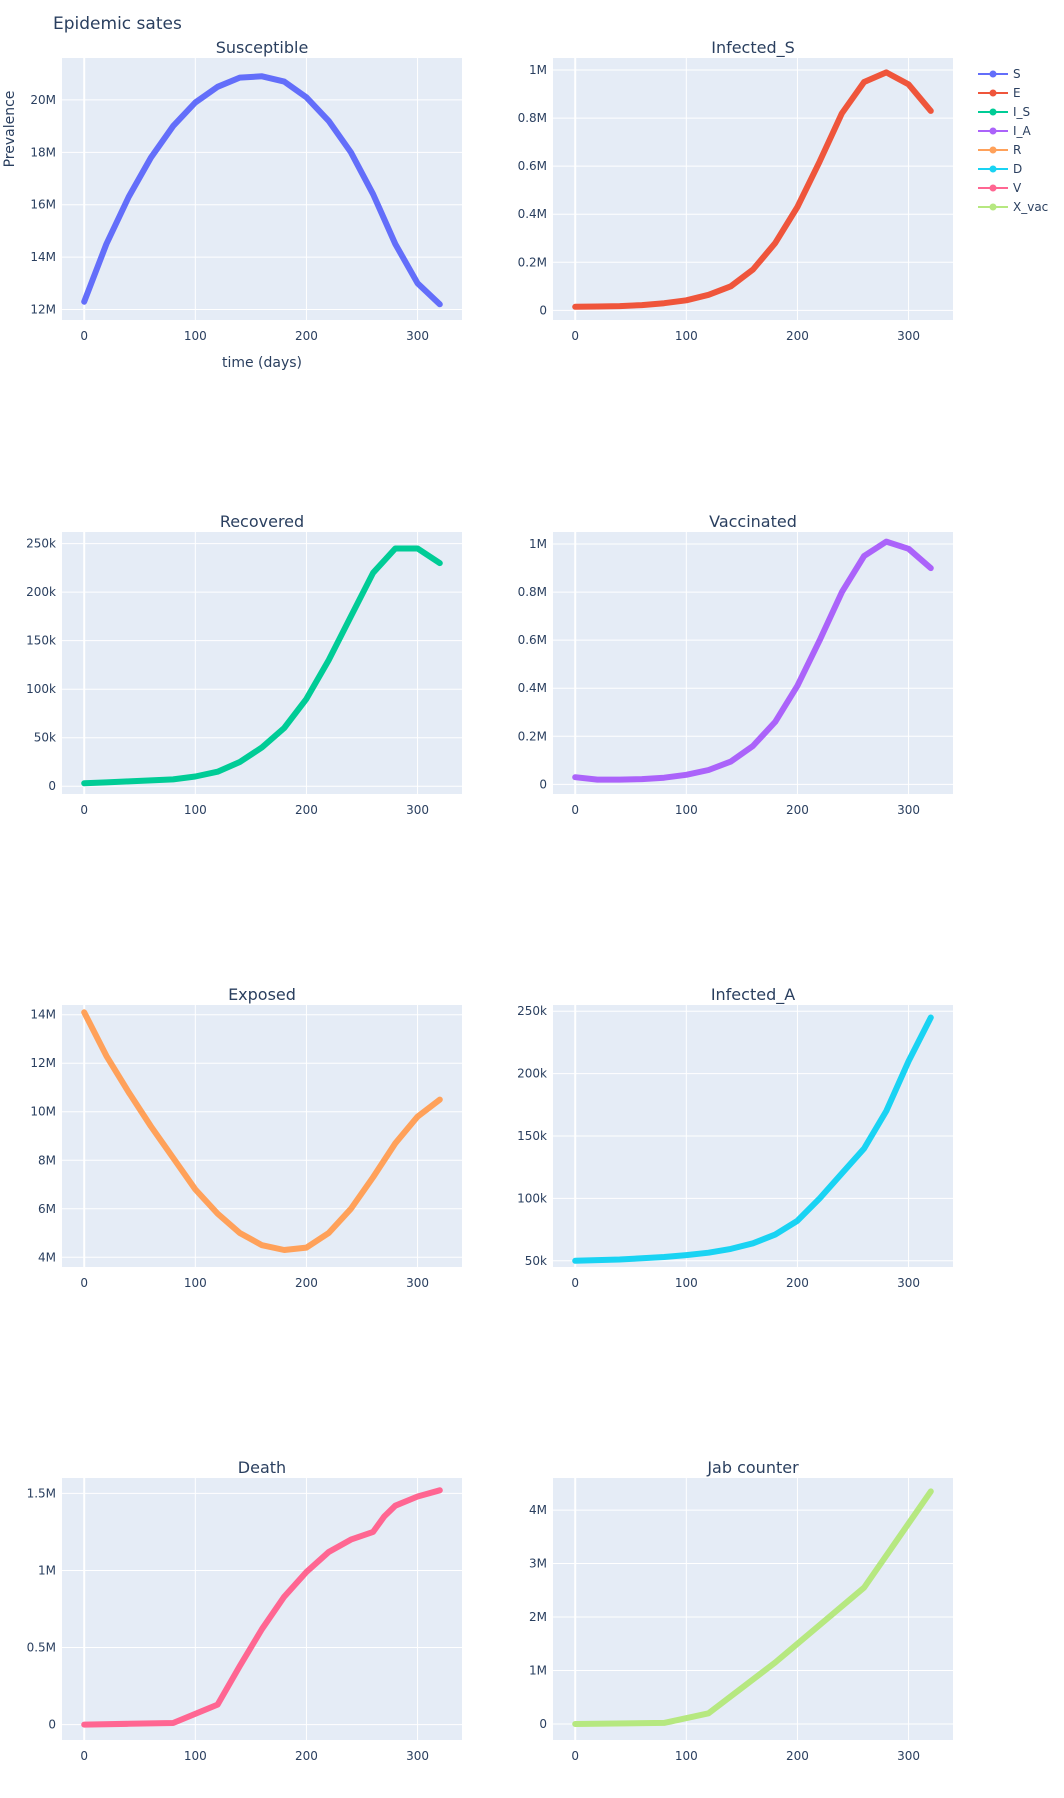 This screenshot has height=1798, width=1064. Describe the element at coordinates (753, 995) in the screenshot. I see `subplot-title: Infected_A` at that location.